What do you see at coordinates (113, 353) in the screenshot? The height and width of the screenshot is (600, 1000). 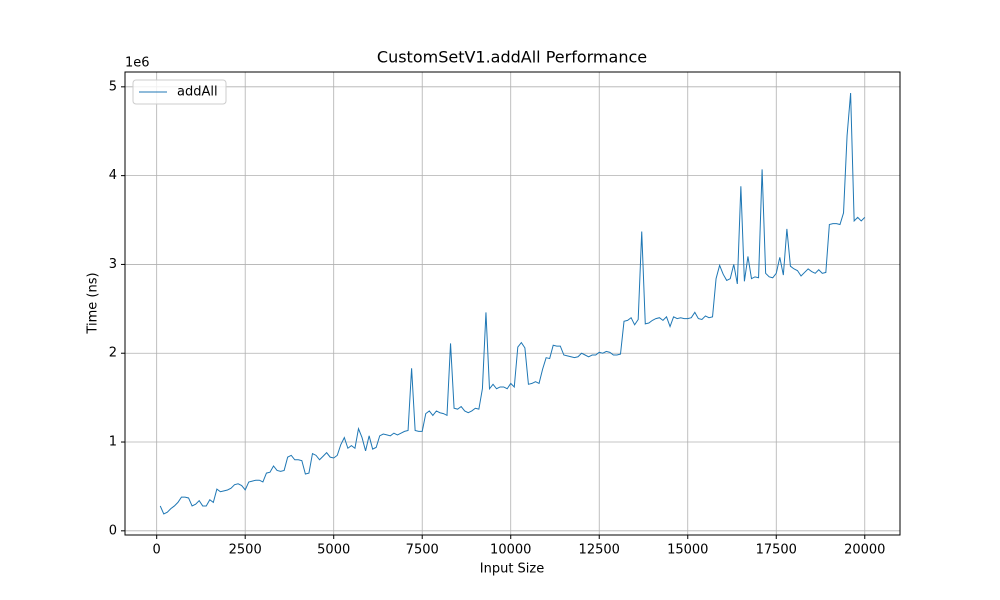 I see `y-tick-label: 2` at bounding box center [113, 353].